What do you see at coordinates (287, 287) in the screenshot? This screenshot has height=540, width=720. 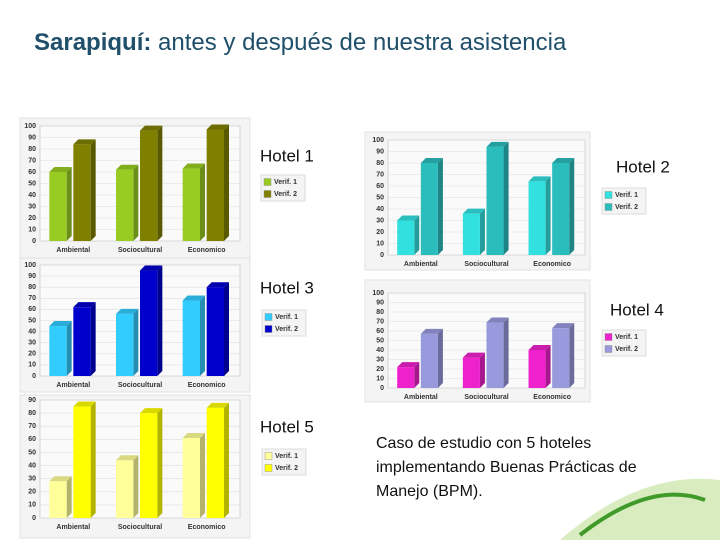 I see `chart-title: Hotel 3` at bounding box center [287, 287].